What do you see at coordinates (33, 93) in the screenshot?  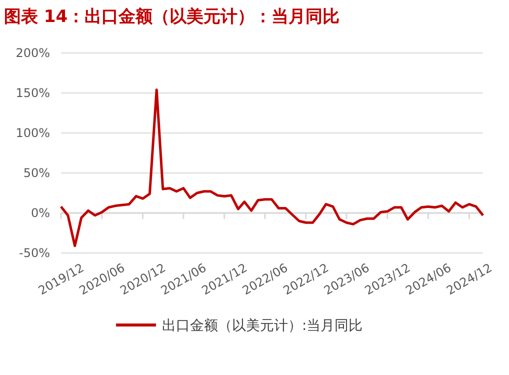 I see `y-tick-label: 150%` at bounding box center [33, 93].